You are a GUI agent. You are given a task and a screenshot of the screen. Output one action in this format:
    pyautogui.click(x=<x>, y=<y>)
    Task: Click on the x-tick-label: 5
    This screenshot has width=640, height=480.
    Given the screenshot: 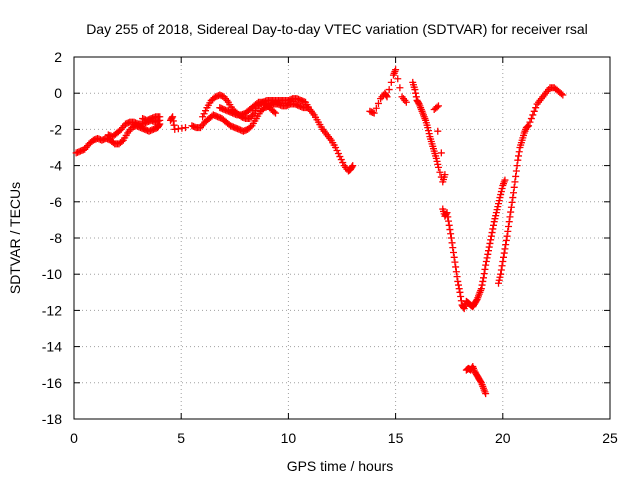 What is the action you would take?
    pyautogui.click(x=181, y=438)
    